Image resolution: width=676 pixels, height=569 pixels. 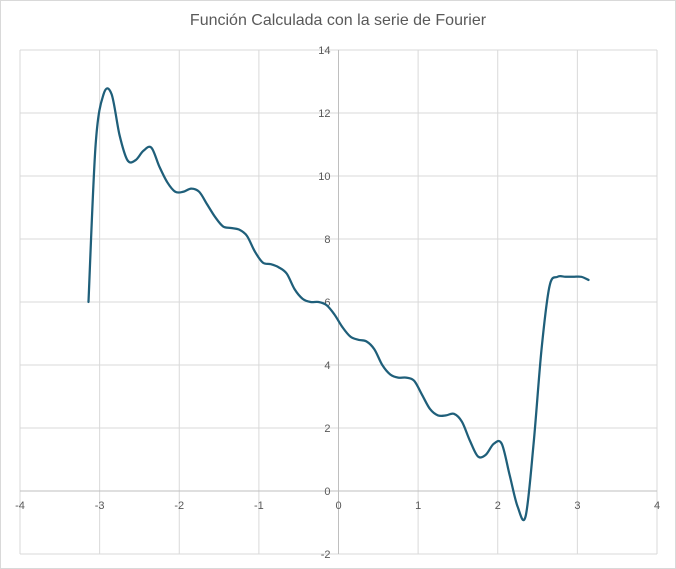 I want to click on x-tick-label: -2, so click(x=179, y=506).